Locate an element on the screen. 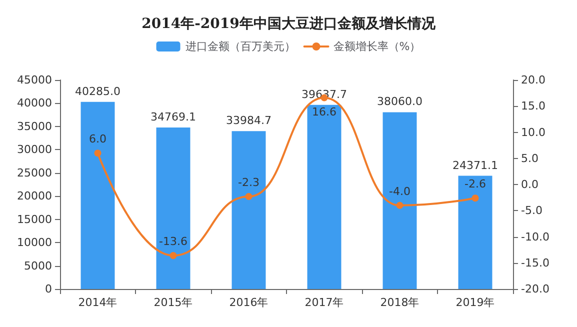 The width and height of the screenshot is (577, 327). y2-tick-label: -10.0 is located at coordinates (535, 237).